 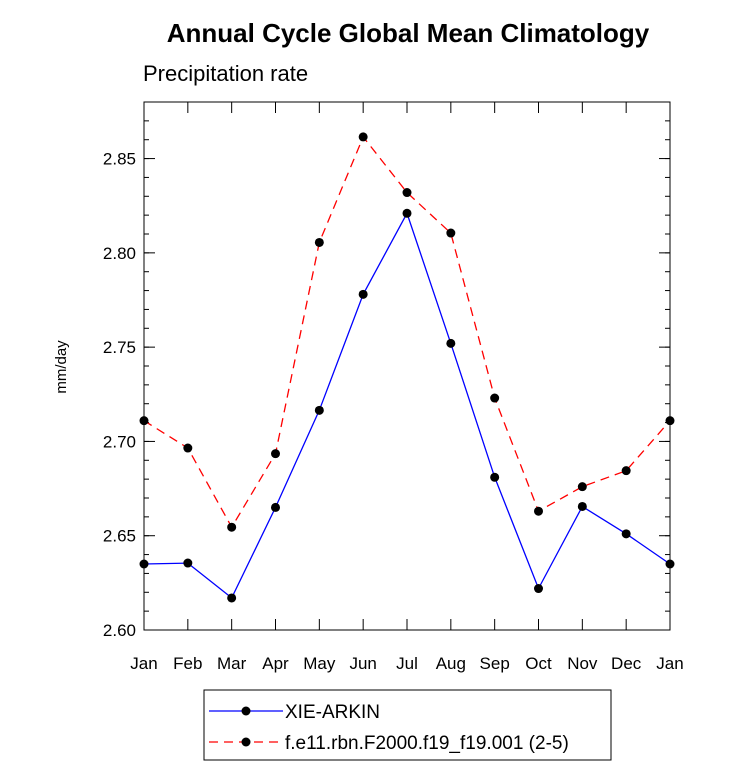 I want to click on y-tick-label: 2.85, so click(x=119, y=159).